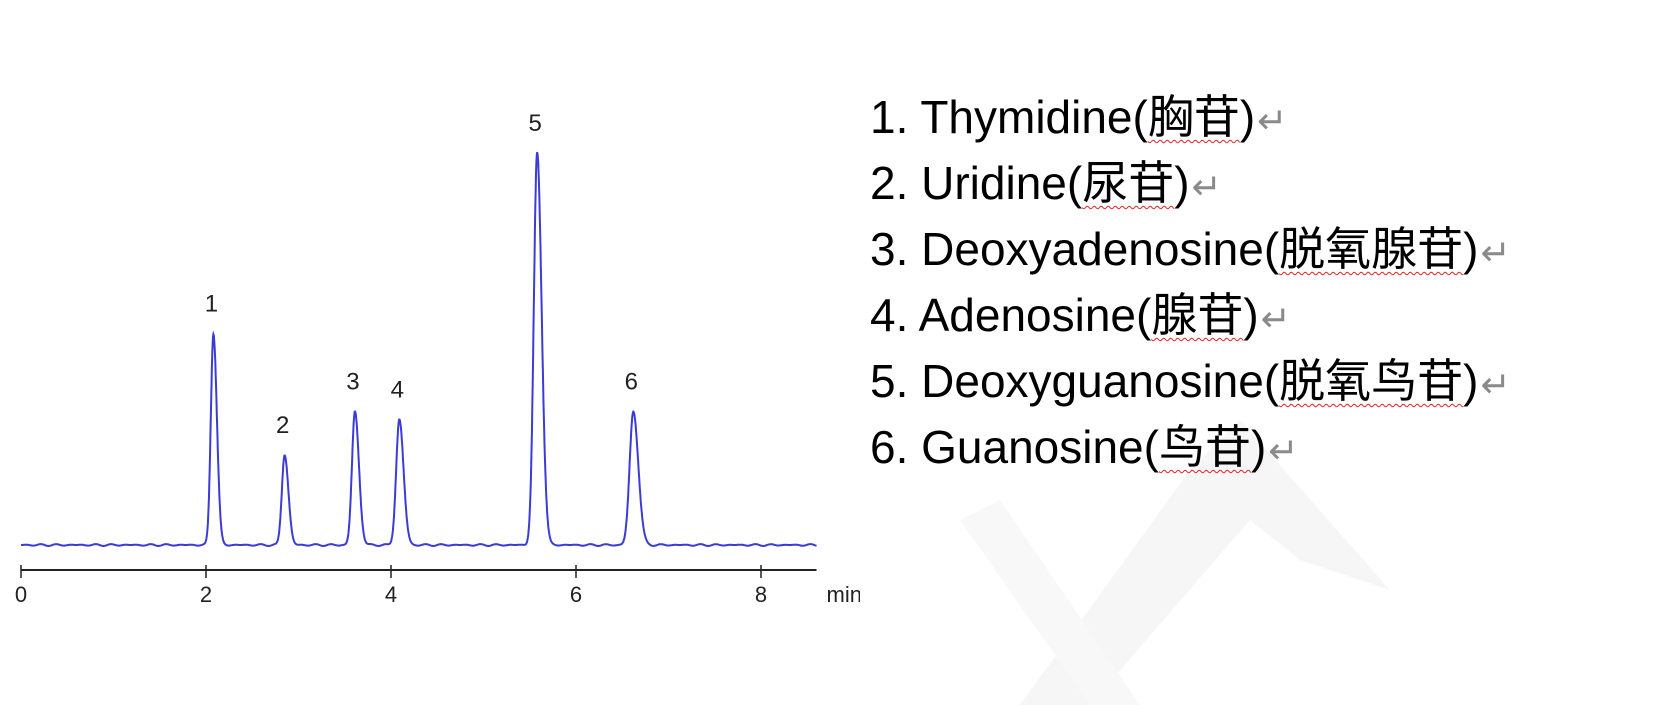 The height and width of the screenshot is (705, 1665). What do you see at coordinates (391, 594) in the screenshot?
I see `x-tick-label: 4` at bounding box center [391, 594].